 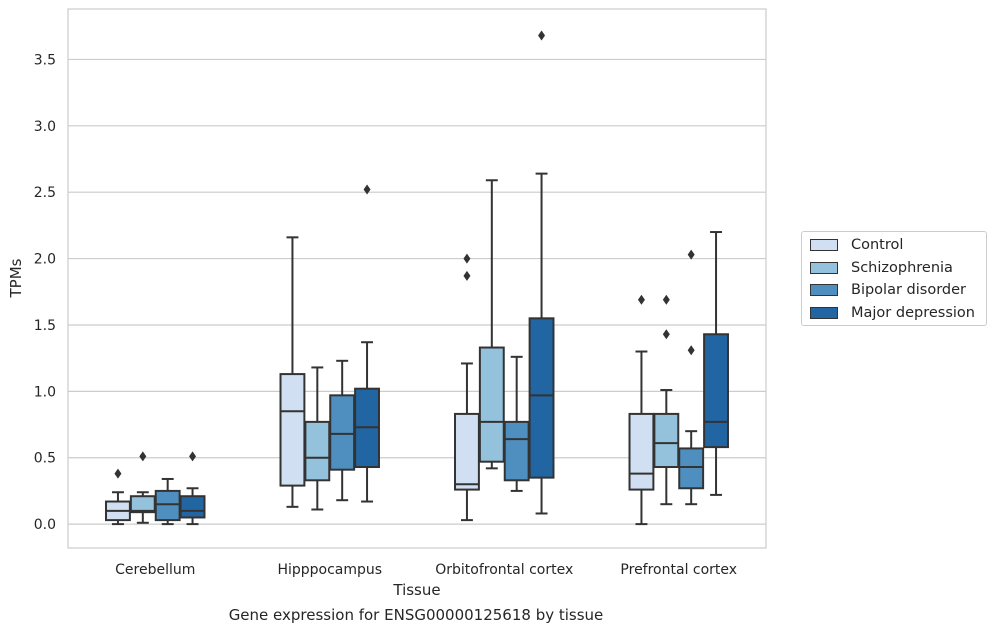 I want to click on legend-label: Bipolar disorder, so click(x=908, y=290).